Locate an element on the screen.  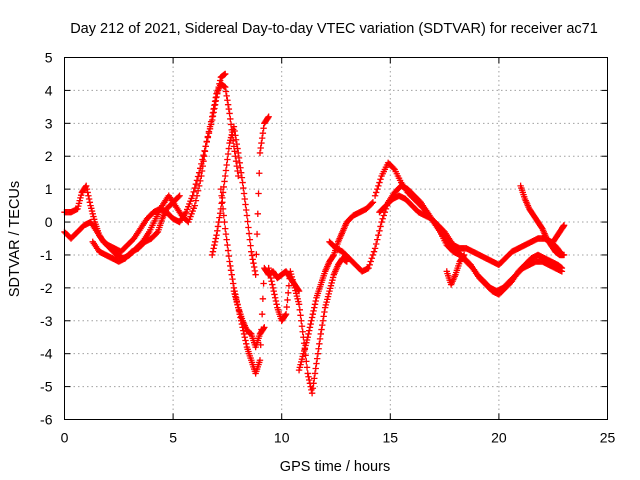
y-tick-label: 3 is located at coordinates (49, 123).